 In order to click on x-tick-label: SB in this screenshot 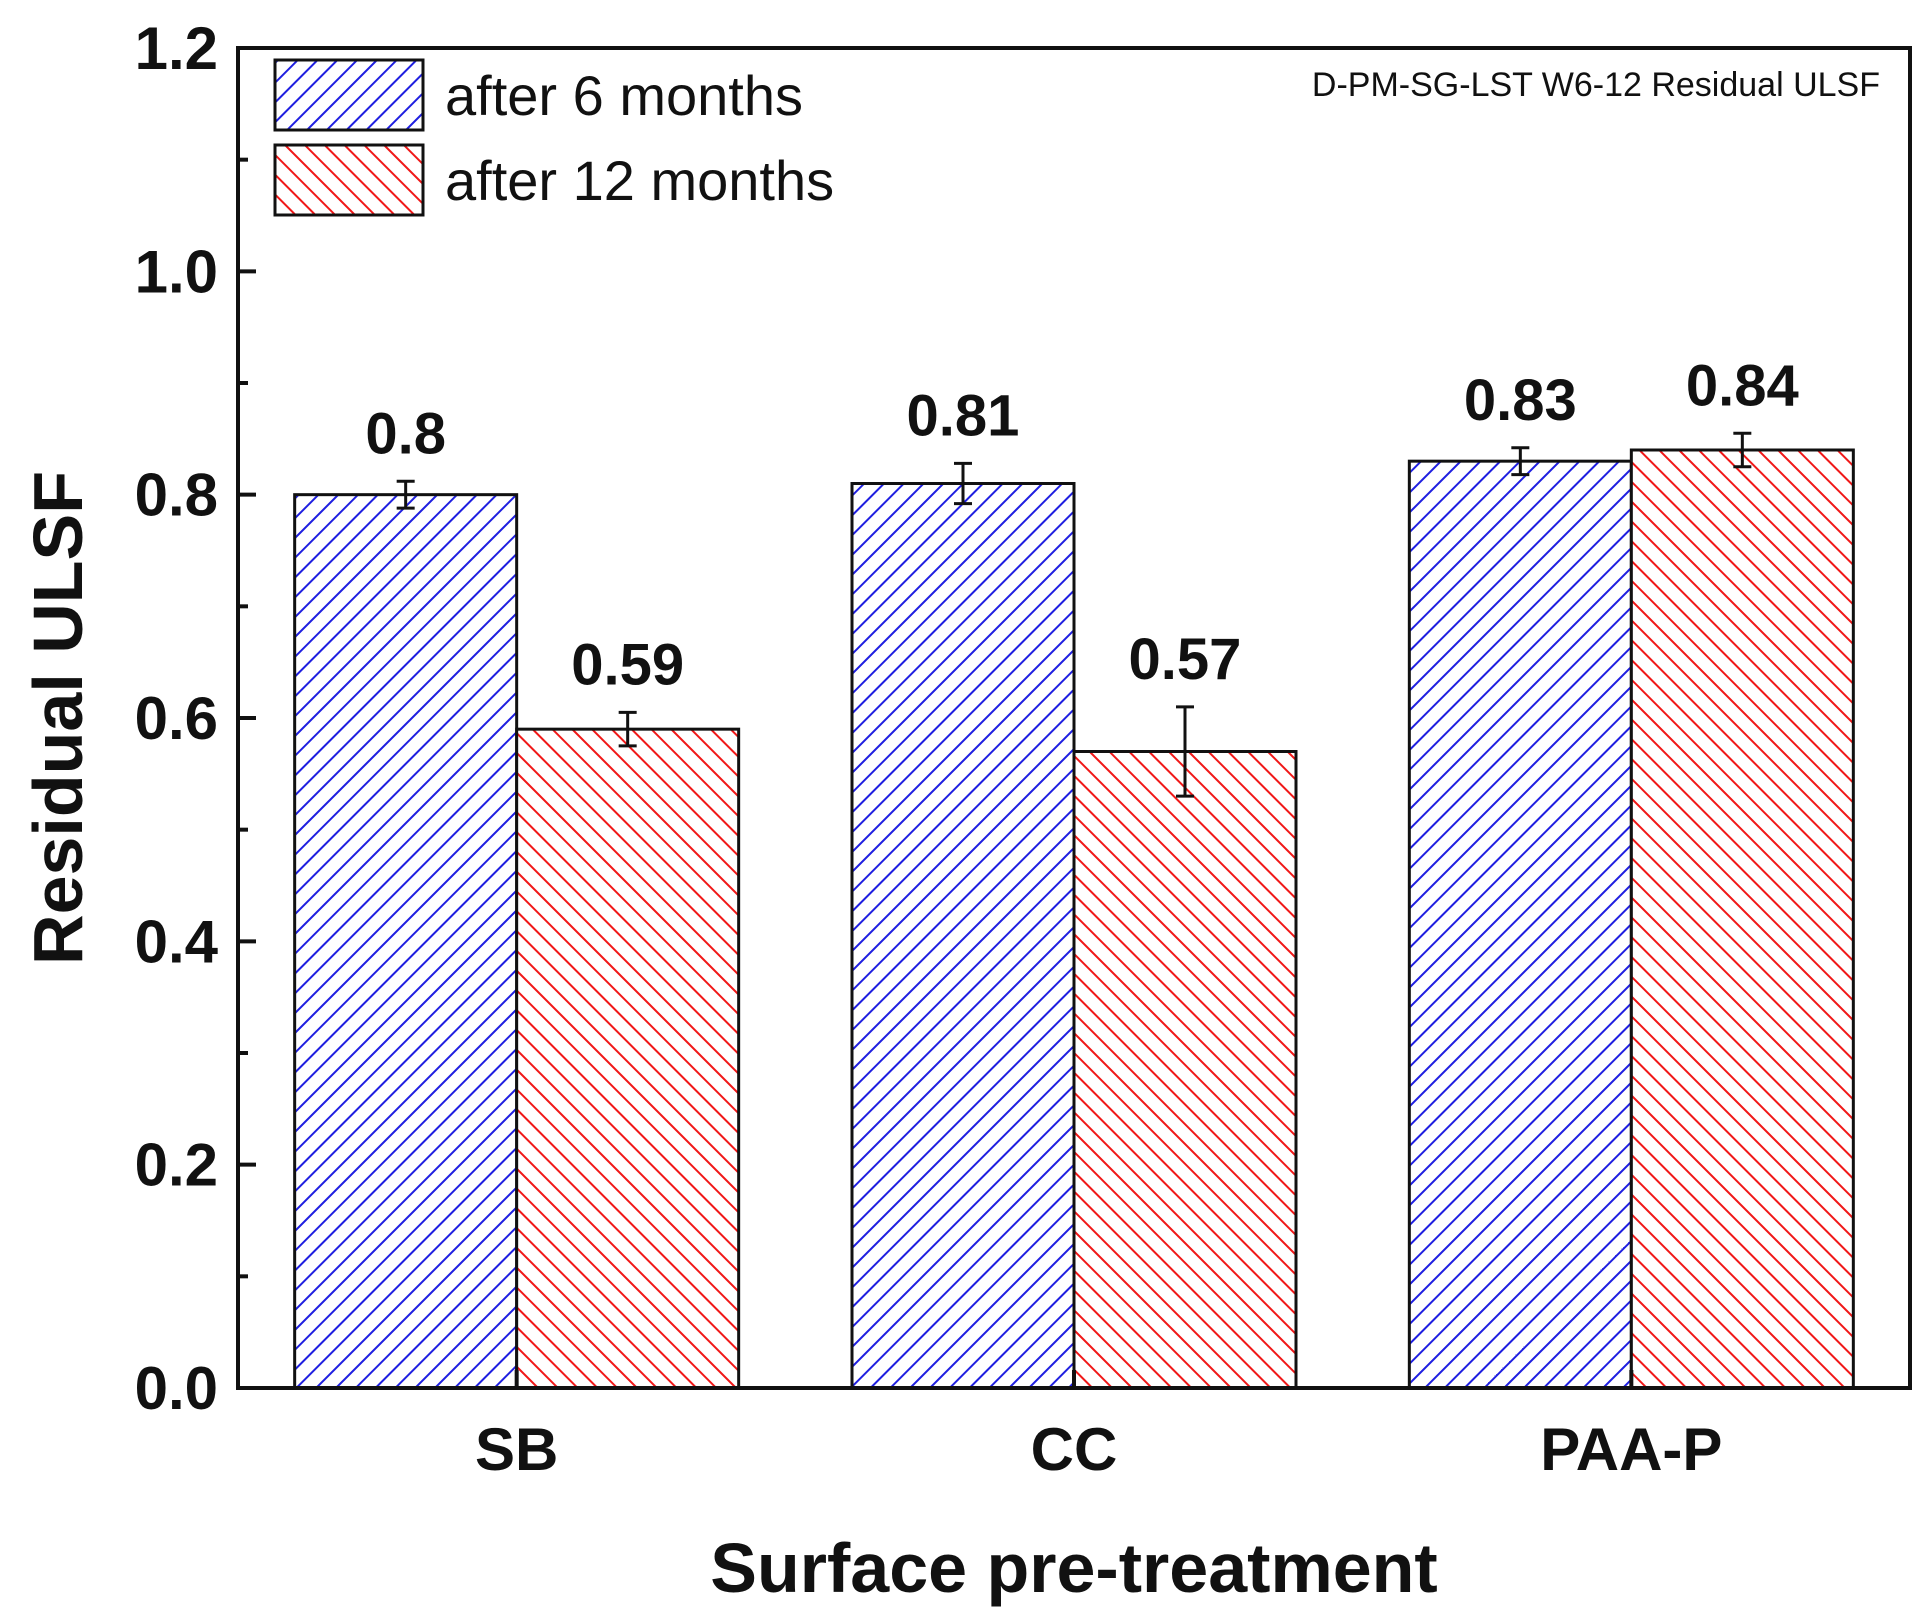, I will do `click(516, 1449)`.